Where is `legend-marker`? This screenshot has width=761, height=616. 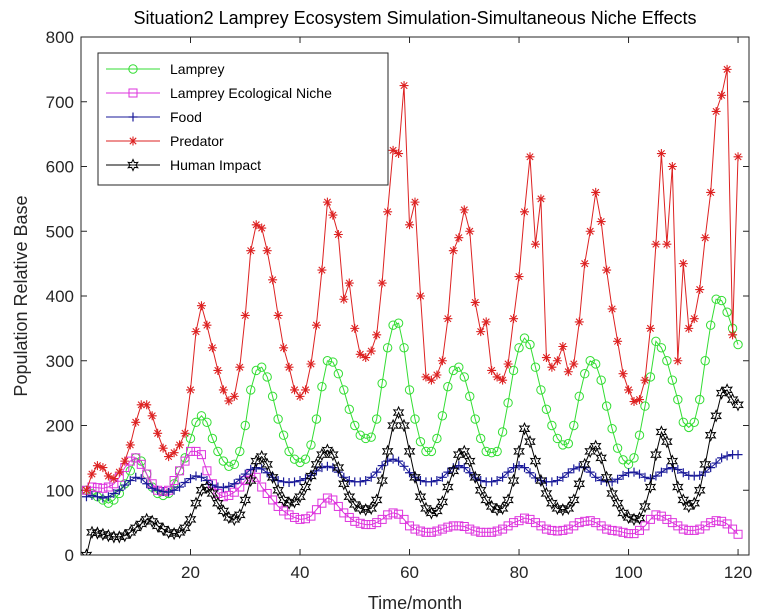 legend-marker is located at coordinates (133, 117).